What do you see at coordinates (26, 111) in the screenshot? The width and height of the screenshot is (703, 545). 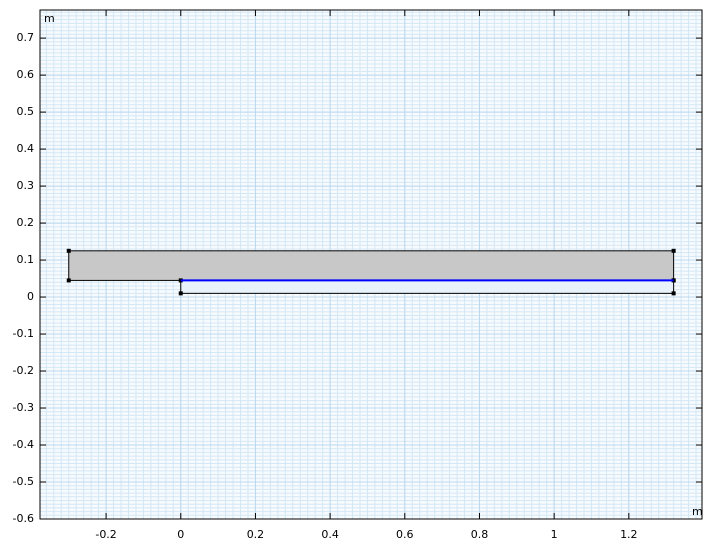 I see `y-tick-label: 0.5` at bounding box center [26, 111].